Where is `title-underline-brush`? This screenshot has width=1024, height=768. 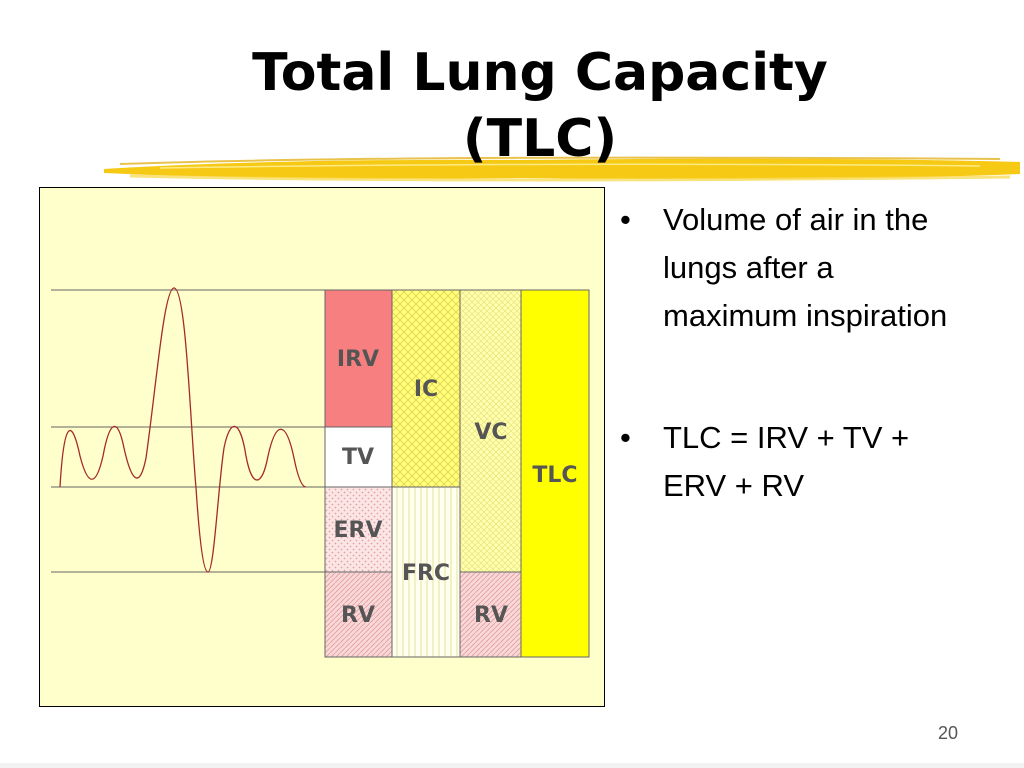 title-underline-brush is located at coordinates (562, 169).